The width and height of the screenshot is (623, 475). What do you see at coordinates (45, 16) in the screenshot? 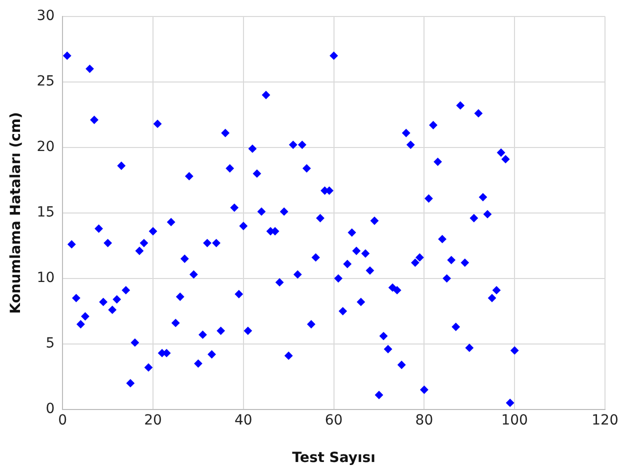
I see `y-tick-label: 30` at bounding box center [45, 16].